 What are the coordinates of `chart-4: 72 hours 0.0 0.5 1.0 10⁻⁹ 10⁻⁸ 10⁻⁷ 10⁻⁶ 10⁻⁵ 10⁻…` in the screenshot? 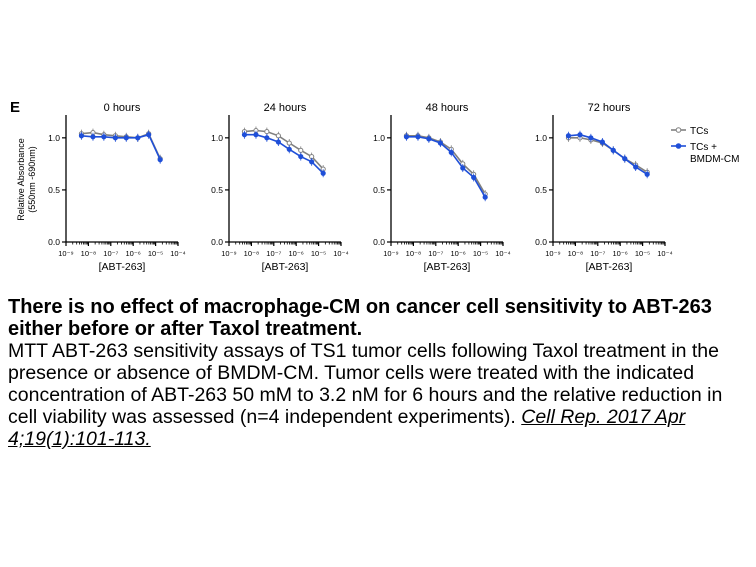 It's located at (604, 187).